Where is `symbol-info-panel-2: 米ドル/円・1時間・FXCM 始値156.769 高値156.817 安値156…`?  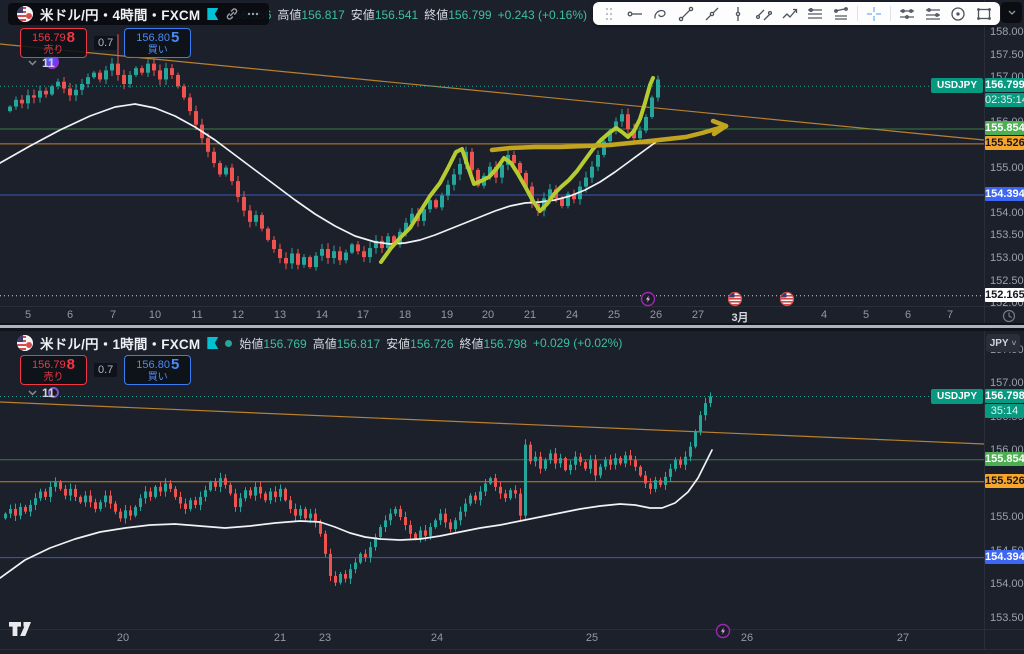
symbol-info-panel-2: 米ドル/円・1時間・FXCM 始値156.769 高値156.817 安値156… is located at coordinates (319, 343).